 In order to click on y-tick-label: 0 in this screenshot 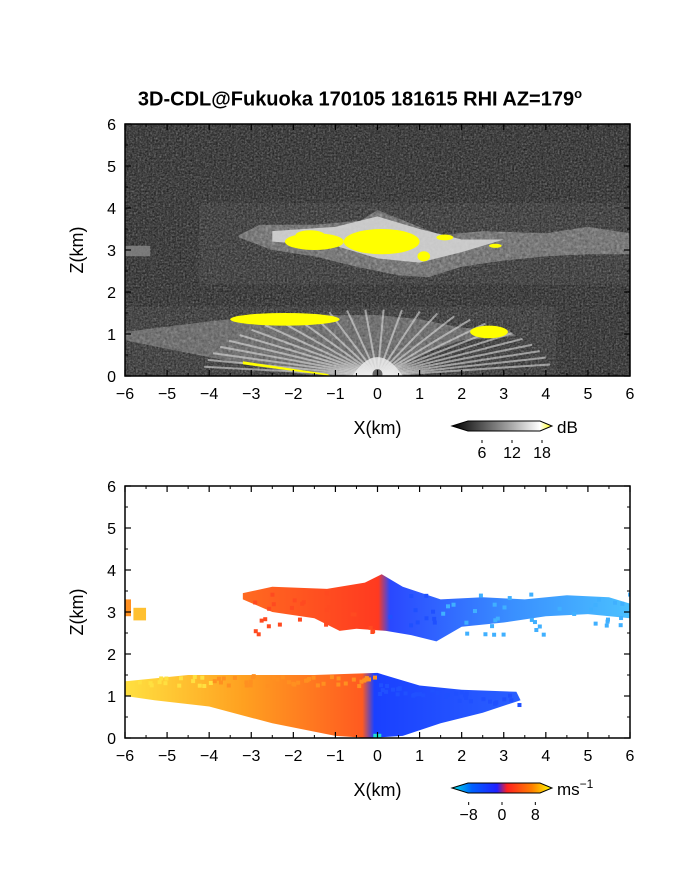, I will do `click(111, 377)`.